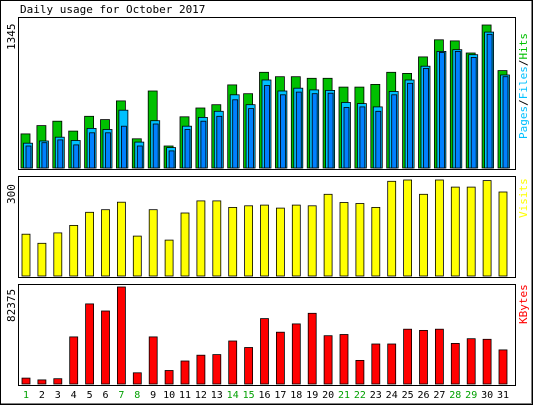 Image resolution: width=533 pixels, height=405 pixels. Describe the element at coordinates (58, 395) in the screenshot. I see `x-tick-label: 3` at that location.